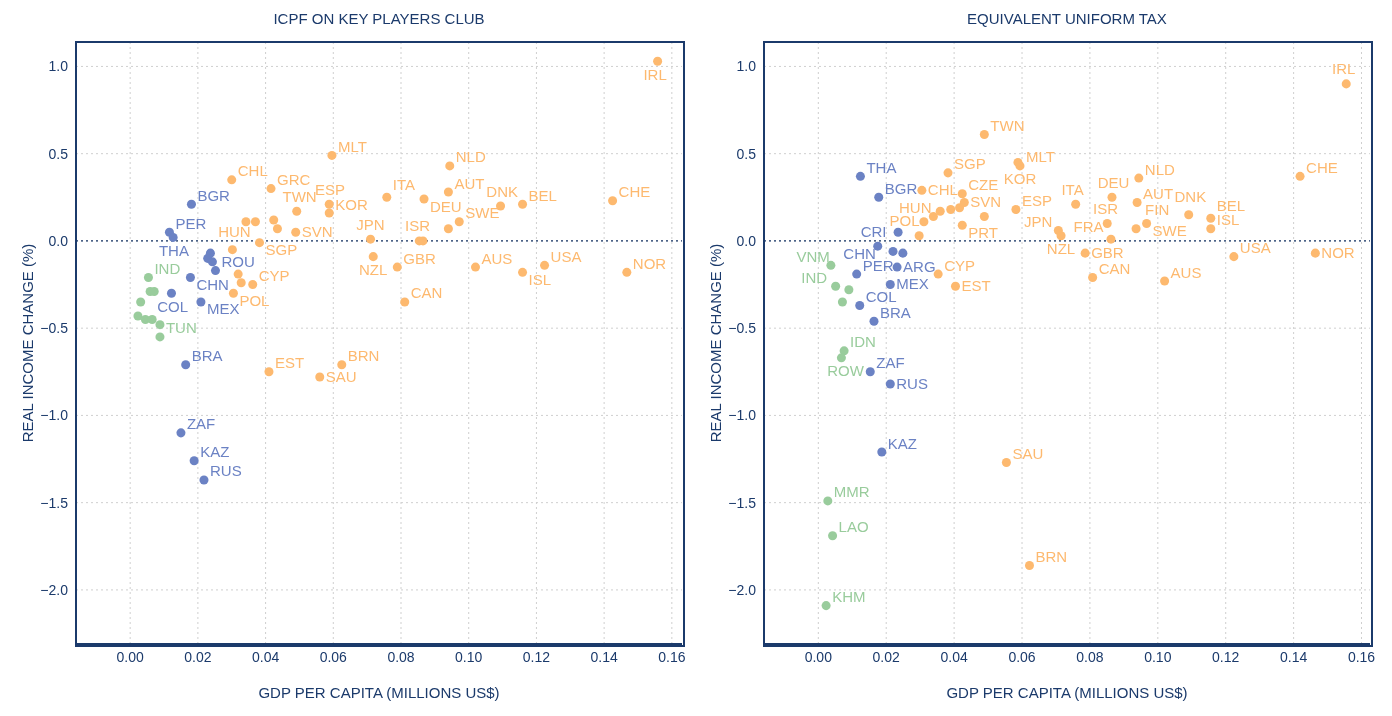 This screenshot has height=716, width=1392. Describe the element at coordinates (238, 262) in the screenshot. I see `data-label: ROU` at that location.